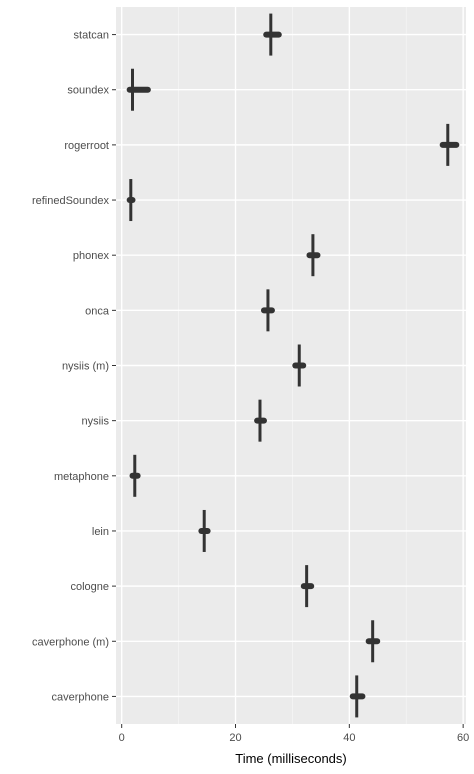 The width and height of the screenshot is (474, 774). Describe the element at coordinates (81, 697) in the screenshot. I see `y-tick-label: caverphone` at that location.